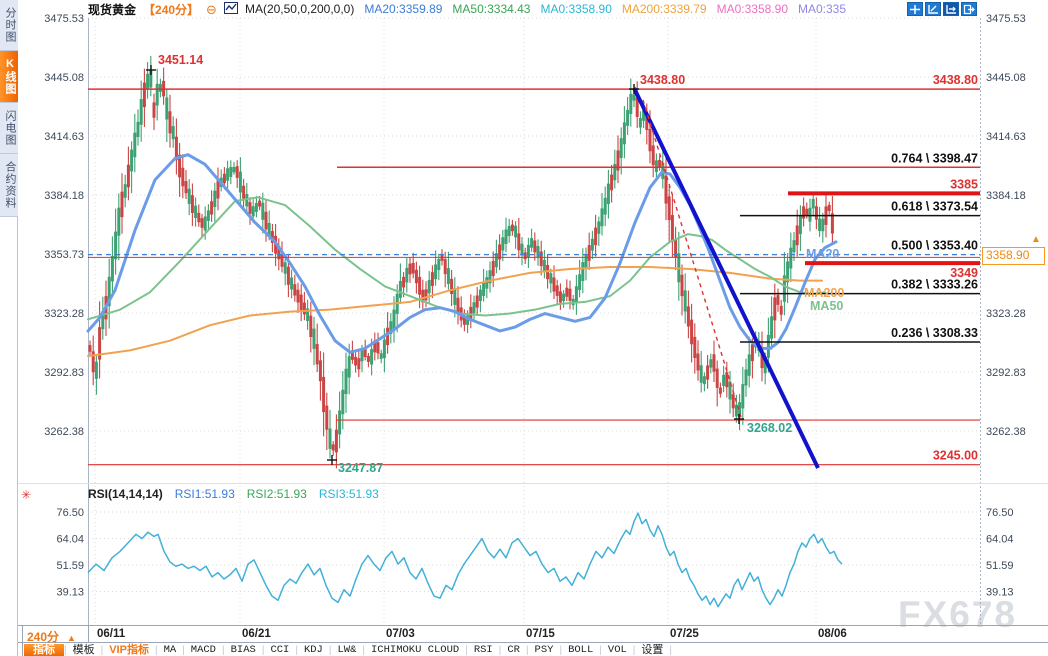  I want to click on price-axis-label-left: 3445.08, so click(64, 78).